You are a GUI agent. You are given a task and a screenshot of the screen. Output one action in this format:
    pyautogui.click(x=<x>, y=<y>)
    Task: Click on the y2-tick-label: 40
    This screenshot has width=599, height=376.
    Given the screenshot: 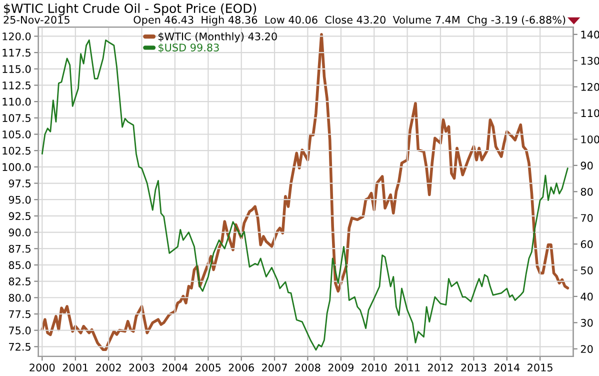 What is the action you would take?
    pyautogui.click(x=586, y=296)
    